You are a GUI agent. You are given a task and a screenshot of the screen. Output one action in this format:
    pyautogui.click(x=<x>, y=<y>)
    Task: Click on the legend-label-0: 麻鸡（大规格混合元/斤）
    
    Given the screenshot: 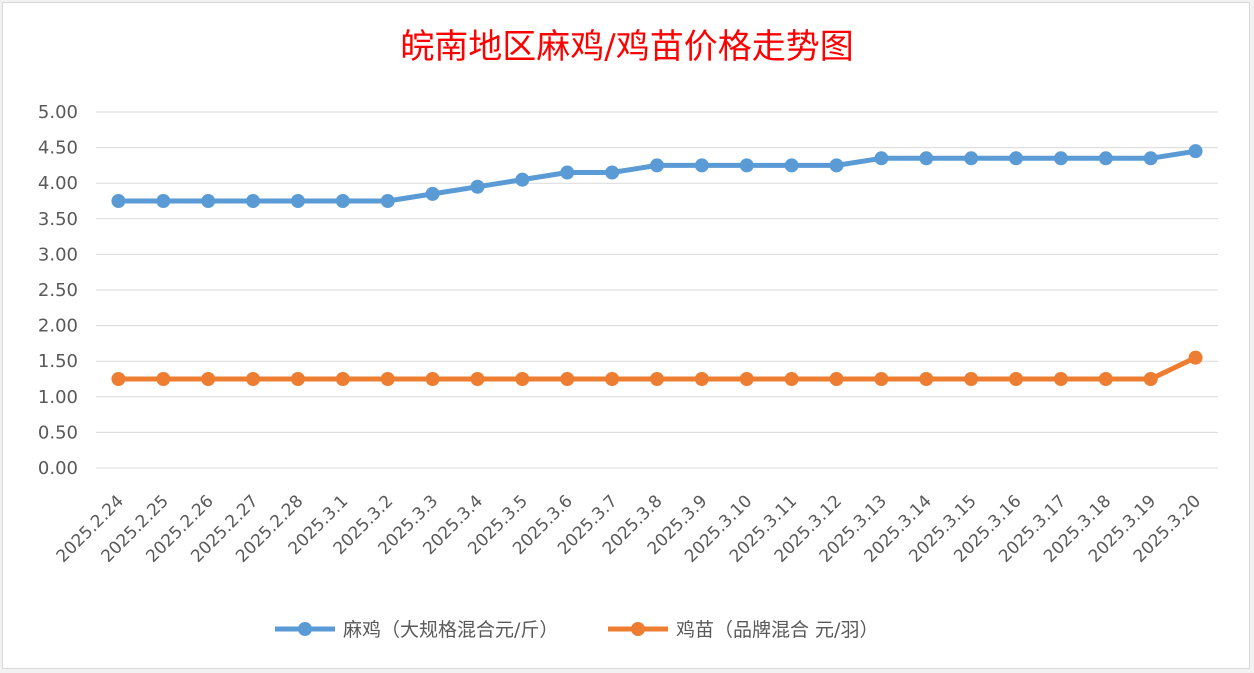 What is the action you would take?
    pyautogui.click(x=450, y=630)
    